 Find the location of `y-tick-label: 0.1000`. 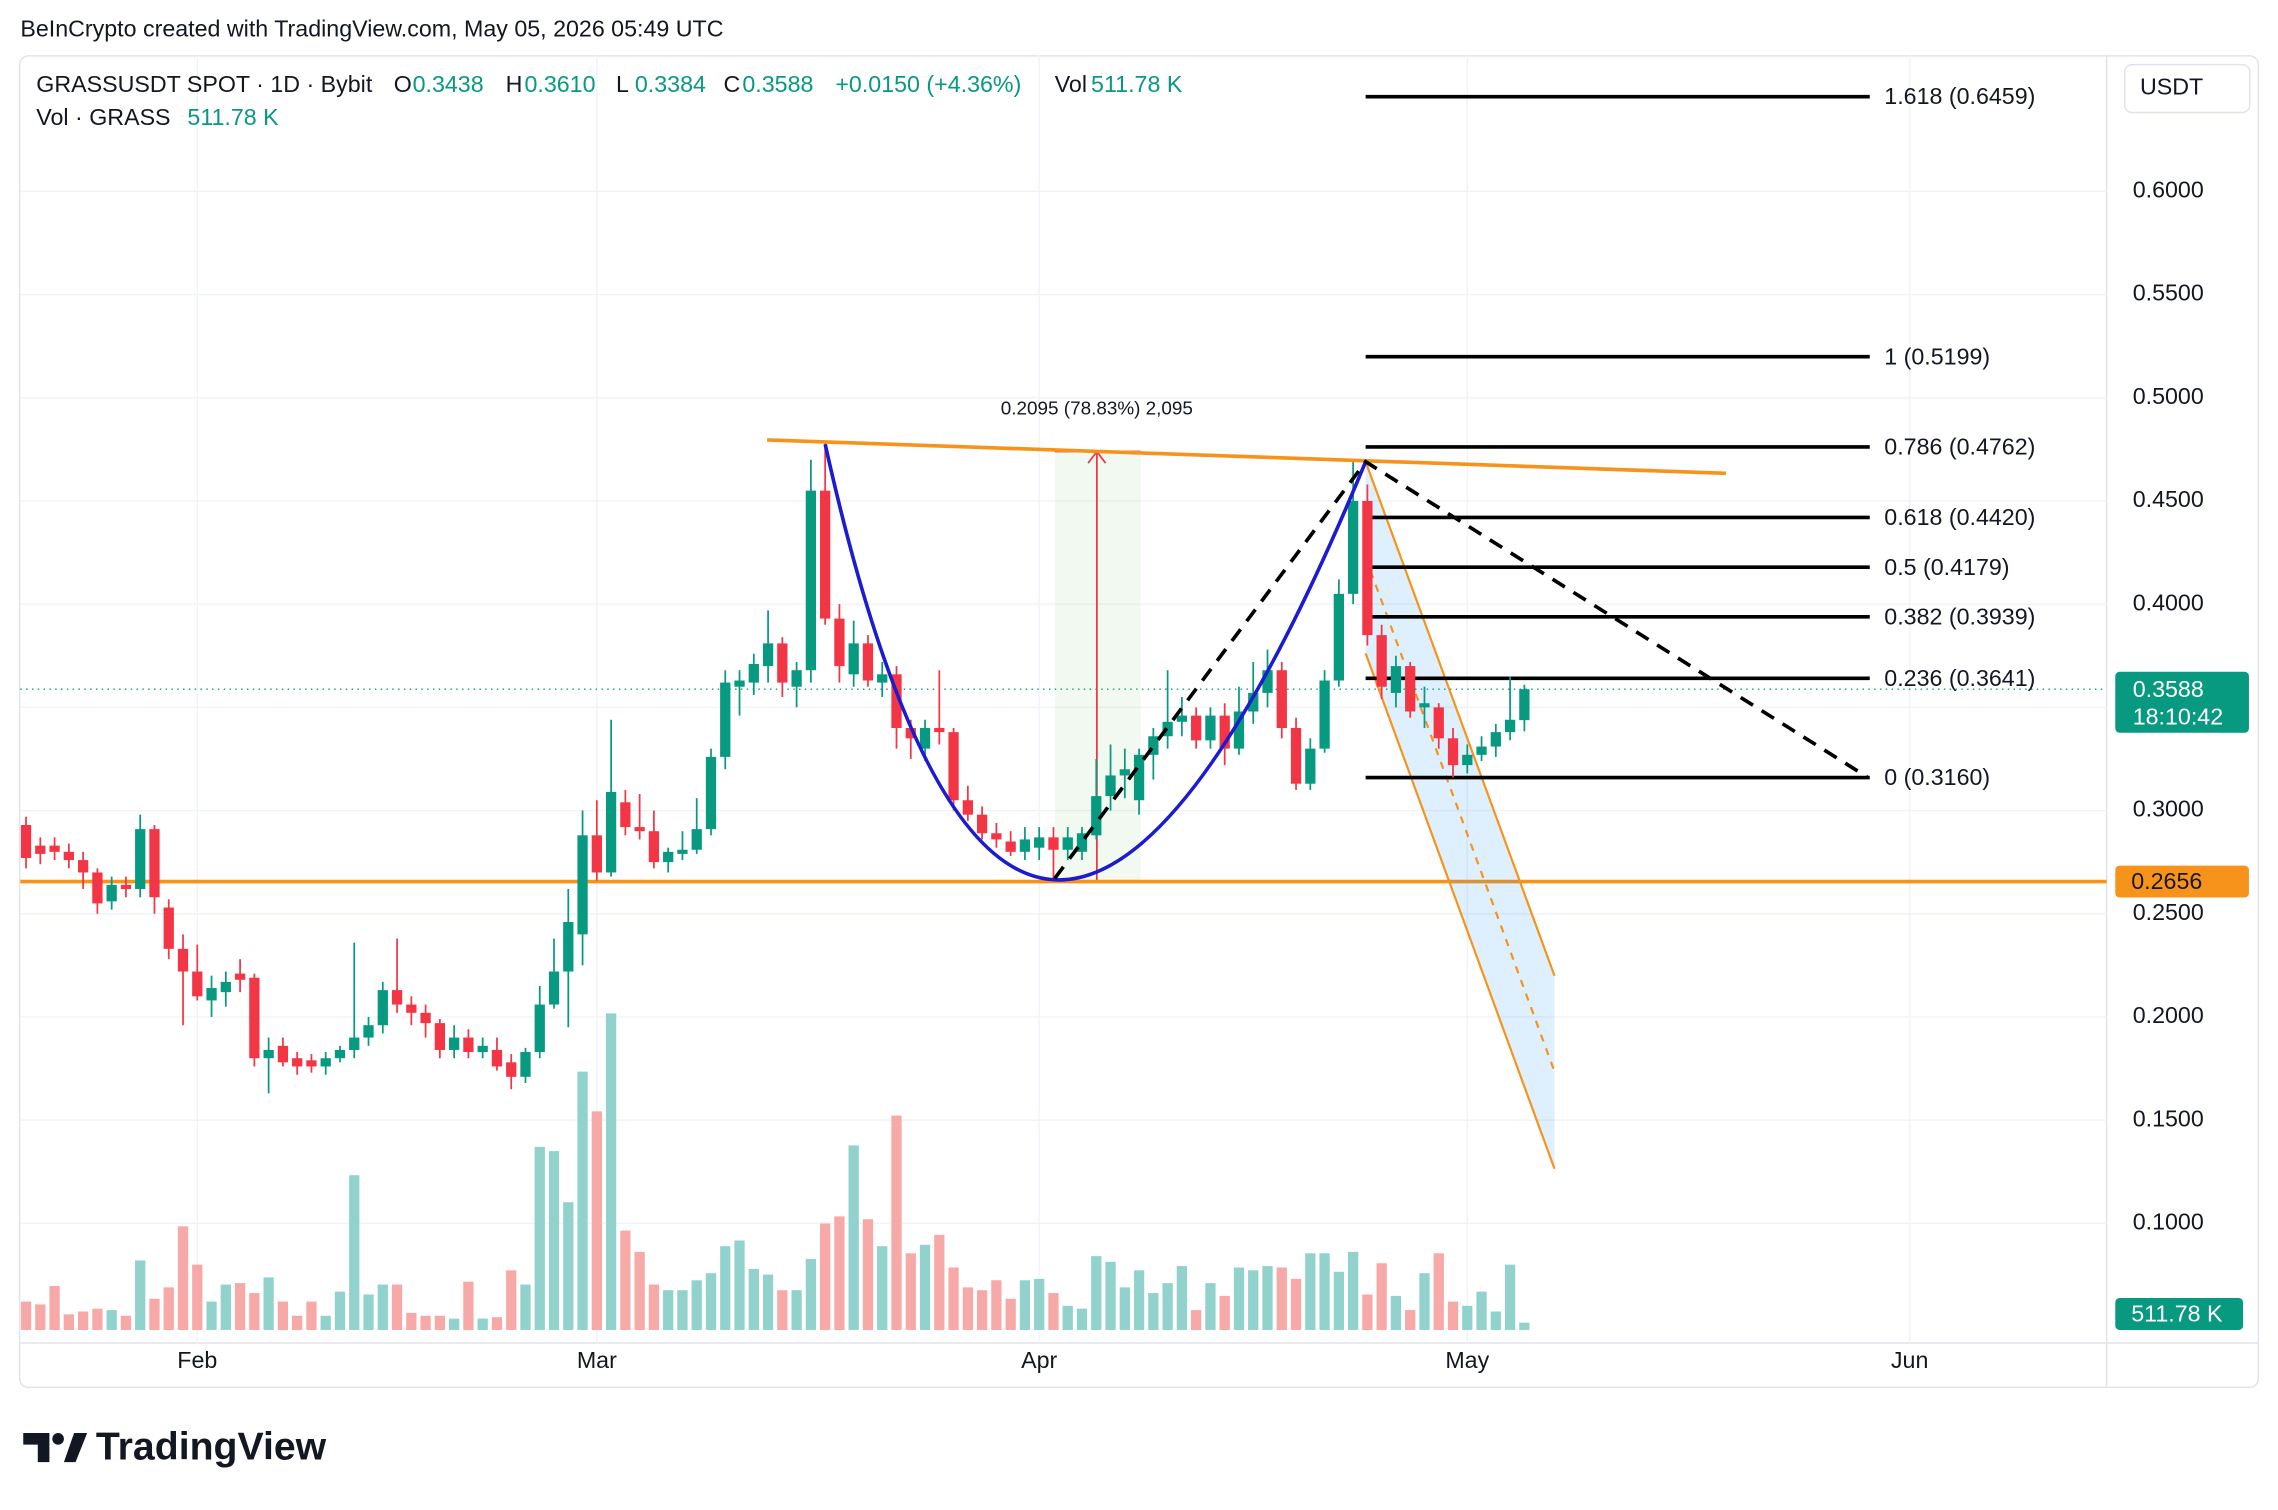

y-tick-label: 0.1000 is located at coordinates (2168, 1221).